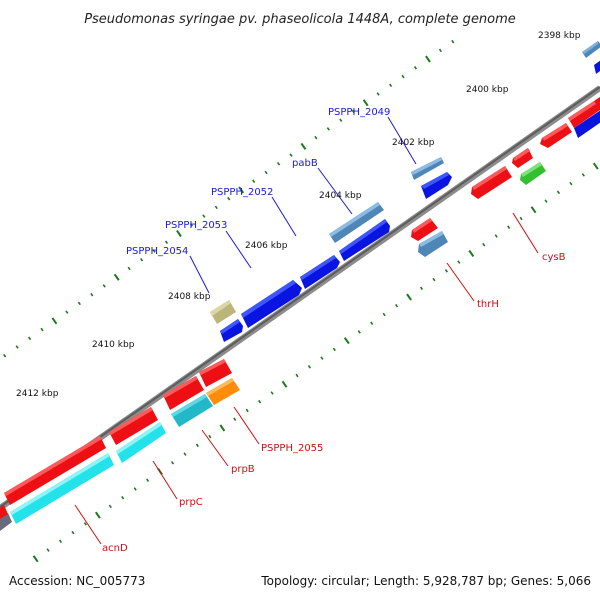 The width and height of the screenshot is (600, 600). Describe the element at coordinates (183, 393) in the screenshot. I see `gene-feature-prpB-red` at that location.